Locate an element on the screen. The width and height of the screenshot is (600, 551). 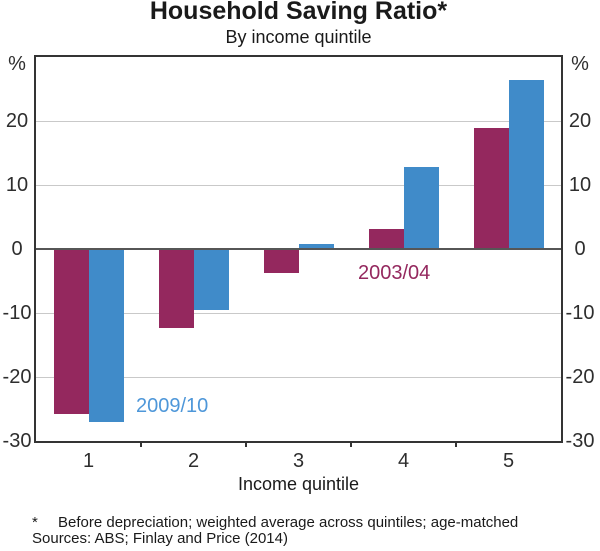
y-tick-label-left-20: 20 is located at coordinates (17, 121).